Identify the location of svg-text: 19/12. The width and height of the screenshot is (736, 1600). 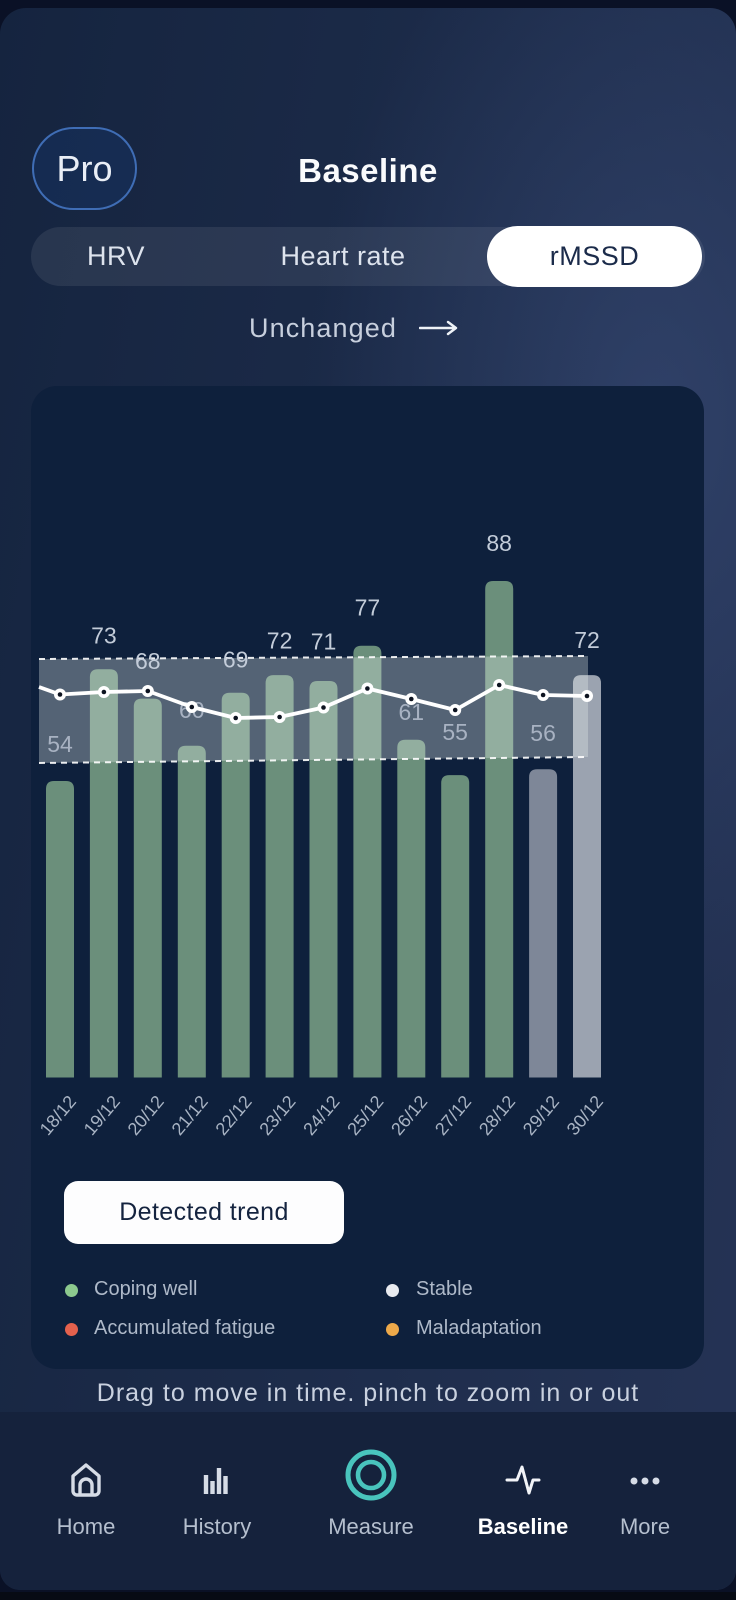
(102, 1115).